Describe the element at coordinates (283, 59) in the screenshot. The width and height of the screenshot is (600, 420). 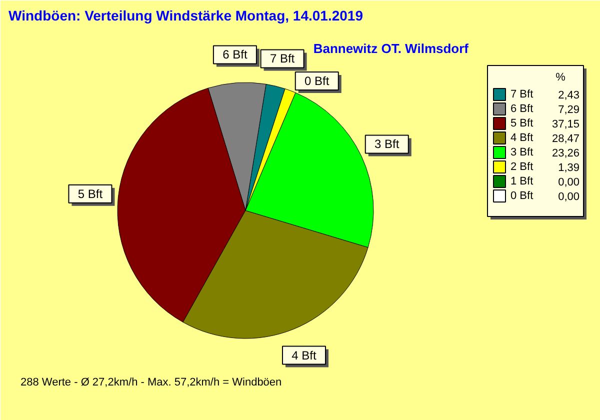
I see `slice-label: 7 Bft` at that location.